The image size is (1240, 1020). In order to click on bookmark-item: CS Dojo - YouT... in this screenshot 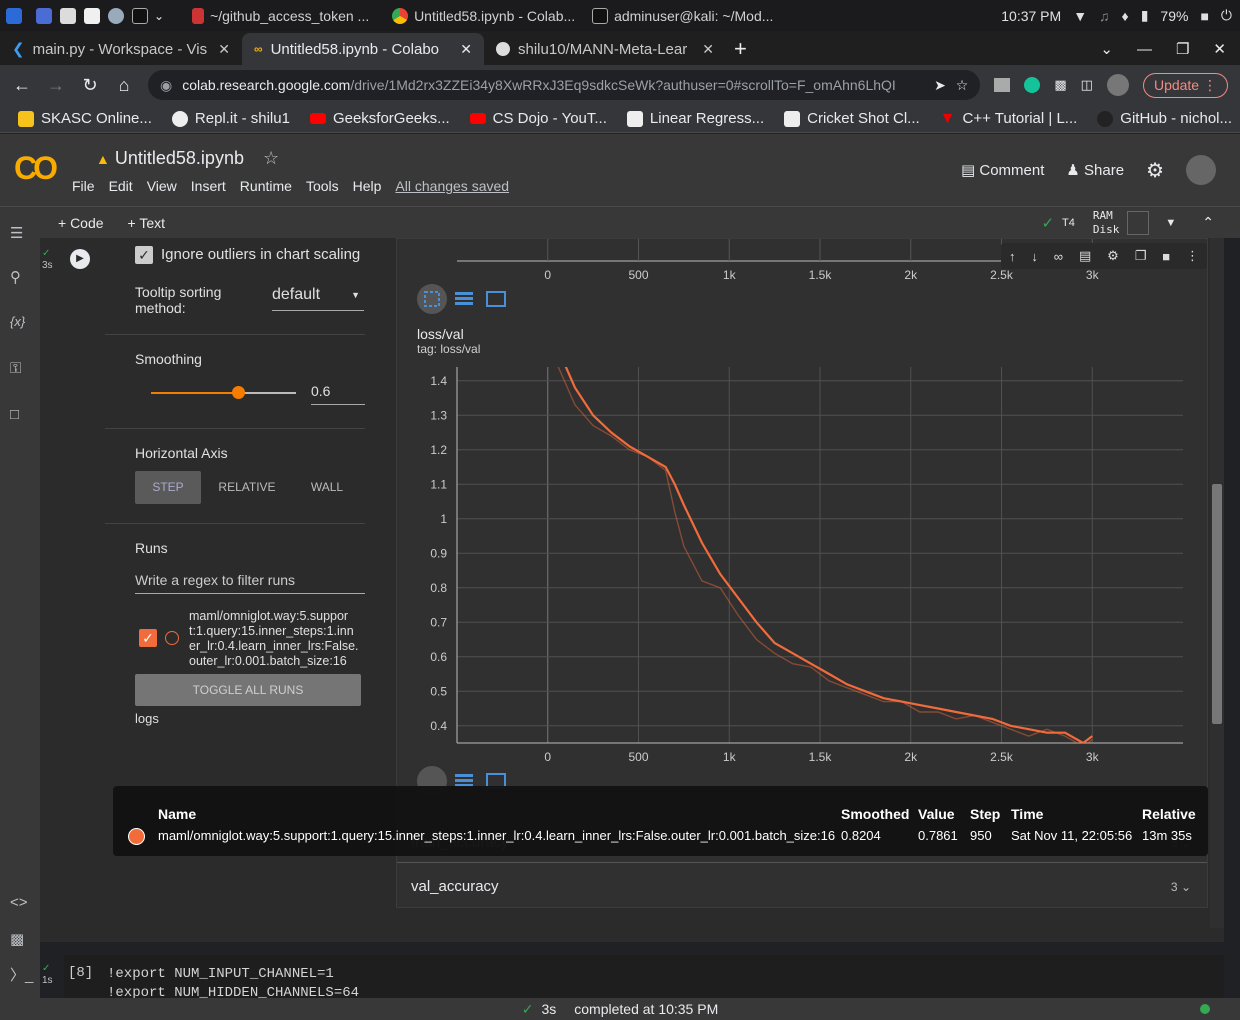, I will do `click(538, 118)`.